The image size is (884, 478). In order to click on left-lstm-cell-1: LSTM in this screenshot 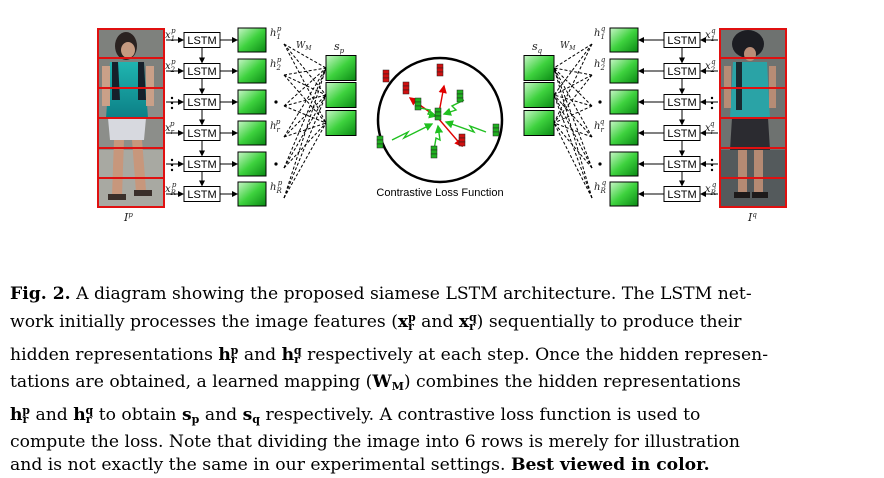, I will do `click(202, 71)`.